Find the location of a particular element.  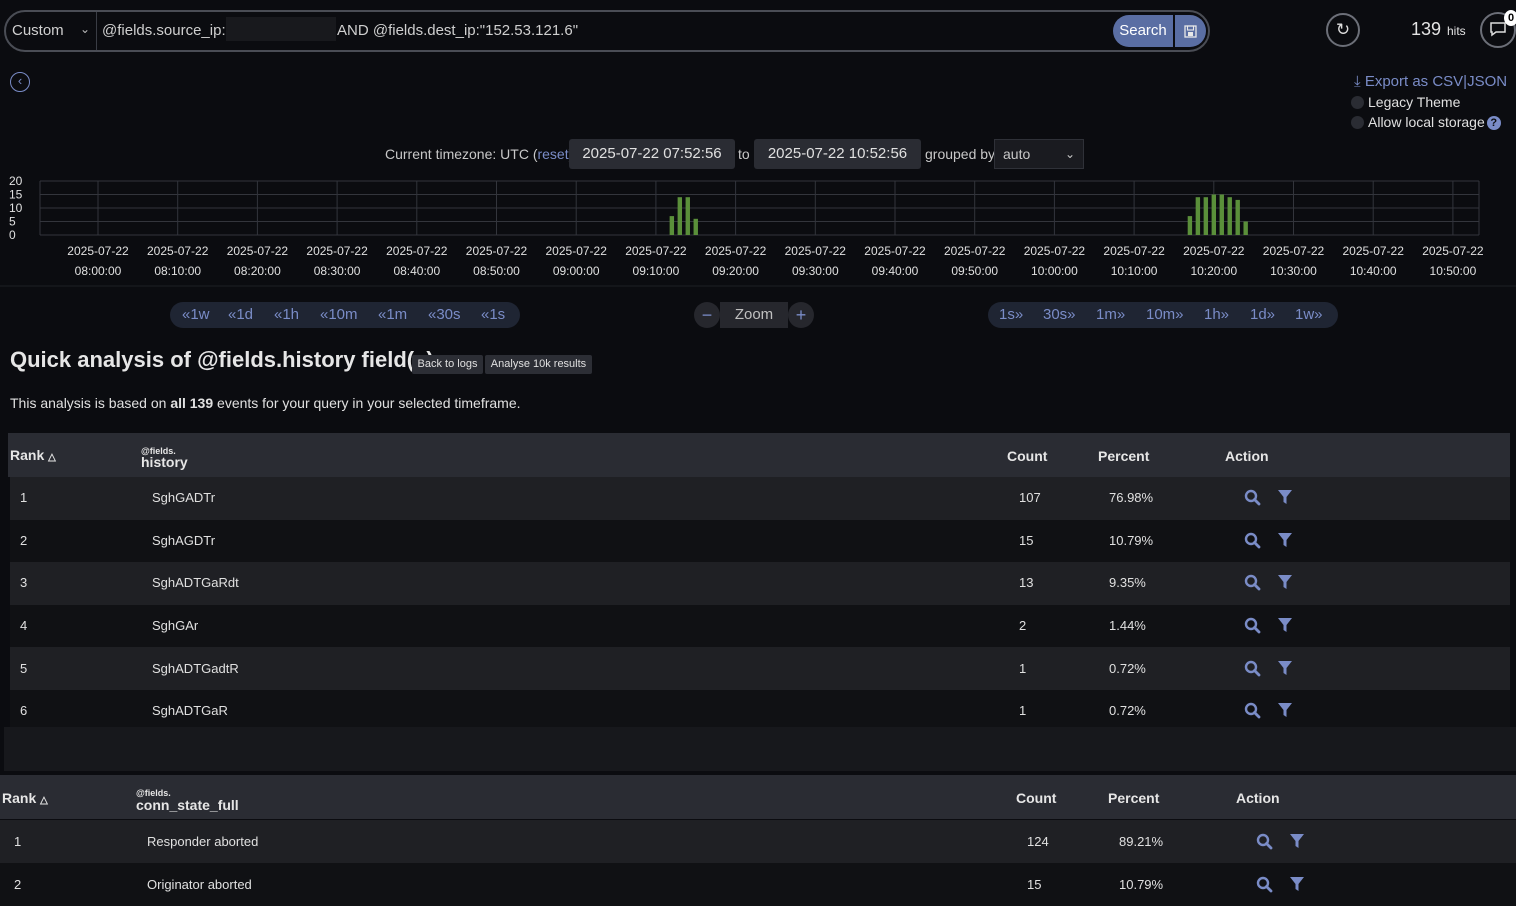

timezone-prefix: Current timezone: UTC ( is located at coordinates (461, 154).